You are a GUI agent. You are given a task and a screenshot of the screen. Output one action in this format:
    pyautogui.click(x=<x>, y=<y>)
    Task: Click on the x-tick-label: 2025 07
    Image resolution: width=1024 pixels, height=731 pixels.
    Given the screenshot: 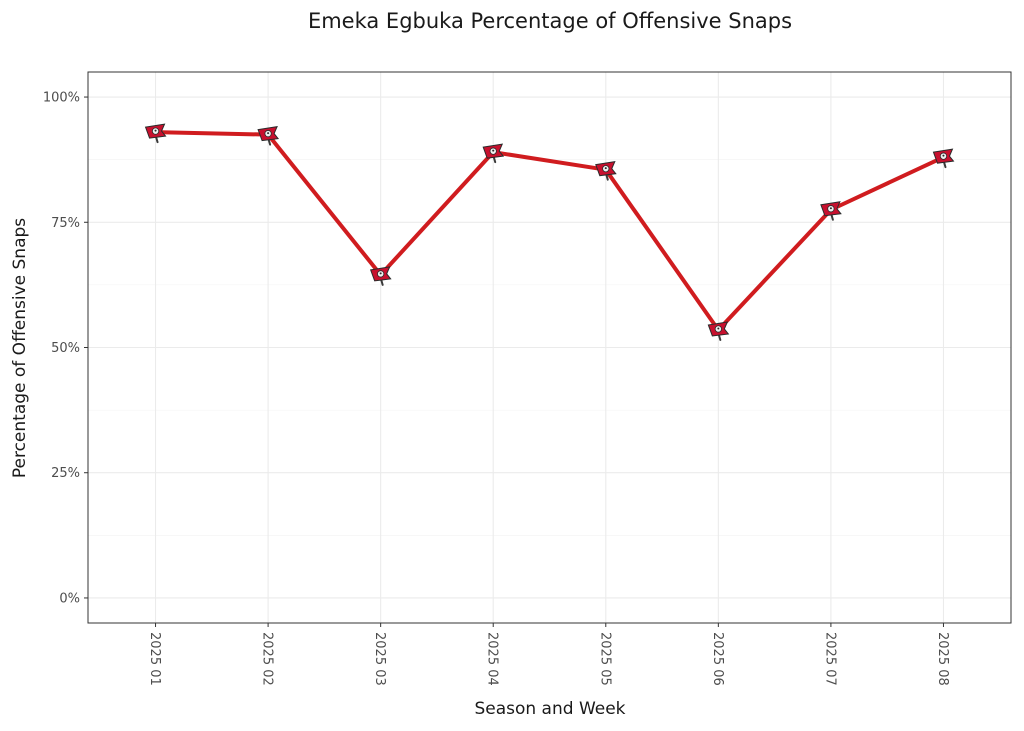 What is the action you would take?
    pyautogui.click(x=829, y=659)
    